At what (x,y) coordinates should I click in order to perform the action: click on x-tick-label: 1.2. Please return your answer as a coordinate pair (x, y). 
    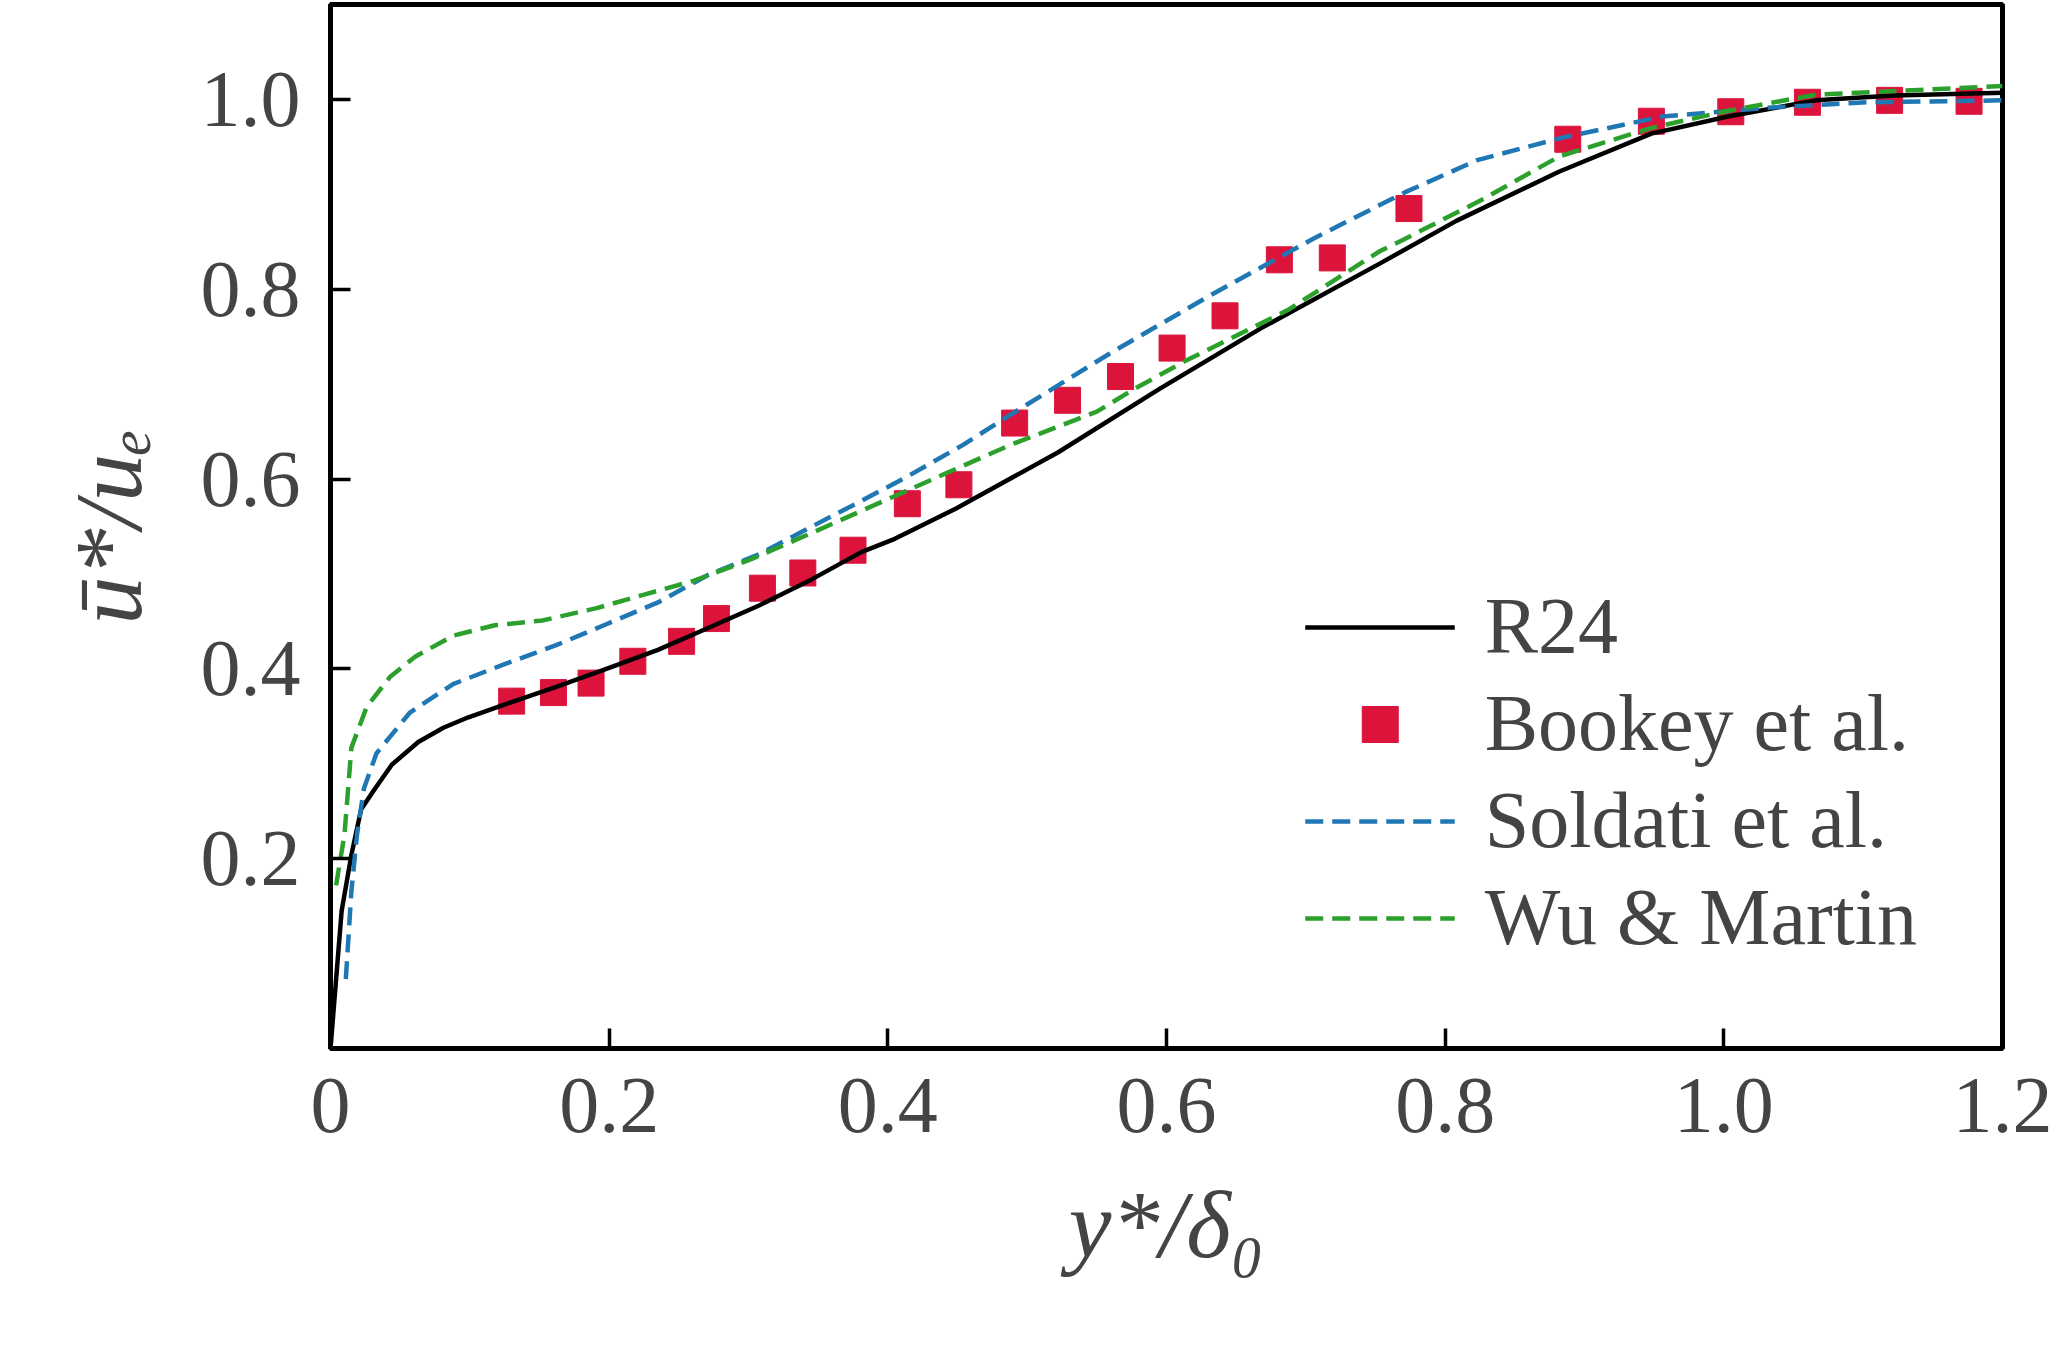
    Looking at the image, I should click on (2002, 1104).